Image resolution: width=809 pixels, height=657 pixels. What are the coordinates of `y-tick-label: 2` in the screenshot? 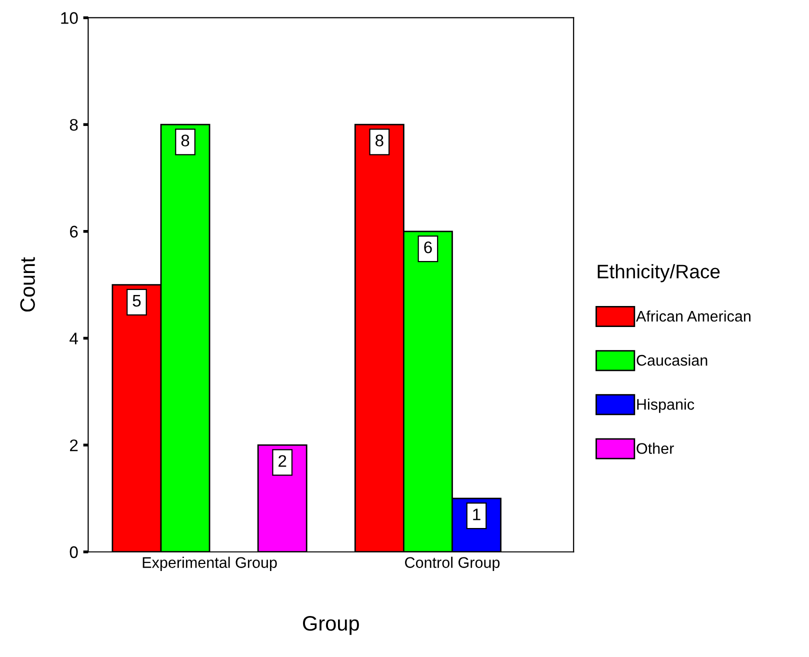 It's located at (74, 445).